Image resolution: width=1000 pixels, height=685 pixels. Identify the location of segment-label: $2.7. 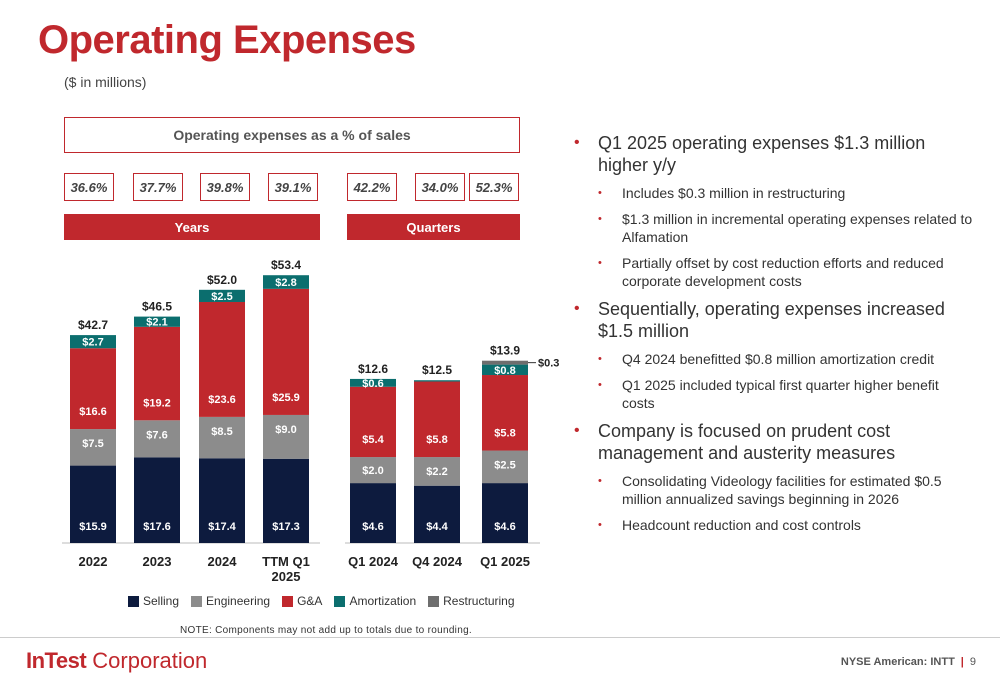
(92, 343).